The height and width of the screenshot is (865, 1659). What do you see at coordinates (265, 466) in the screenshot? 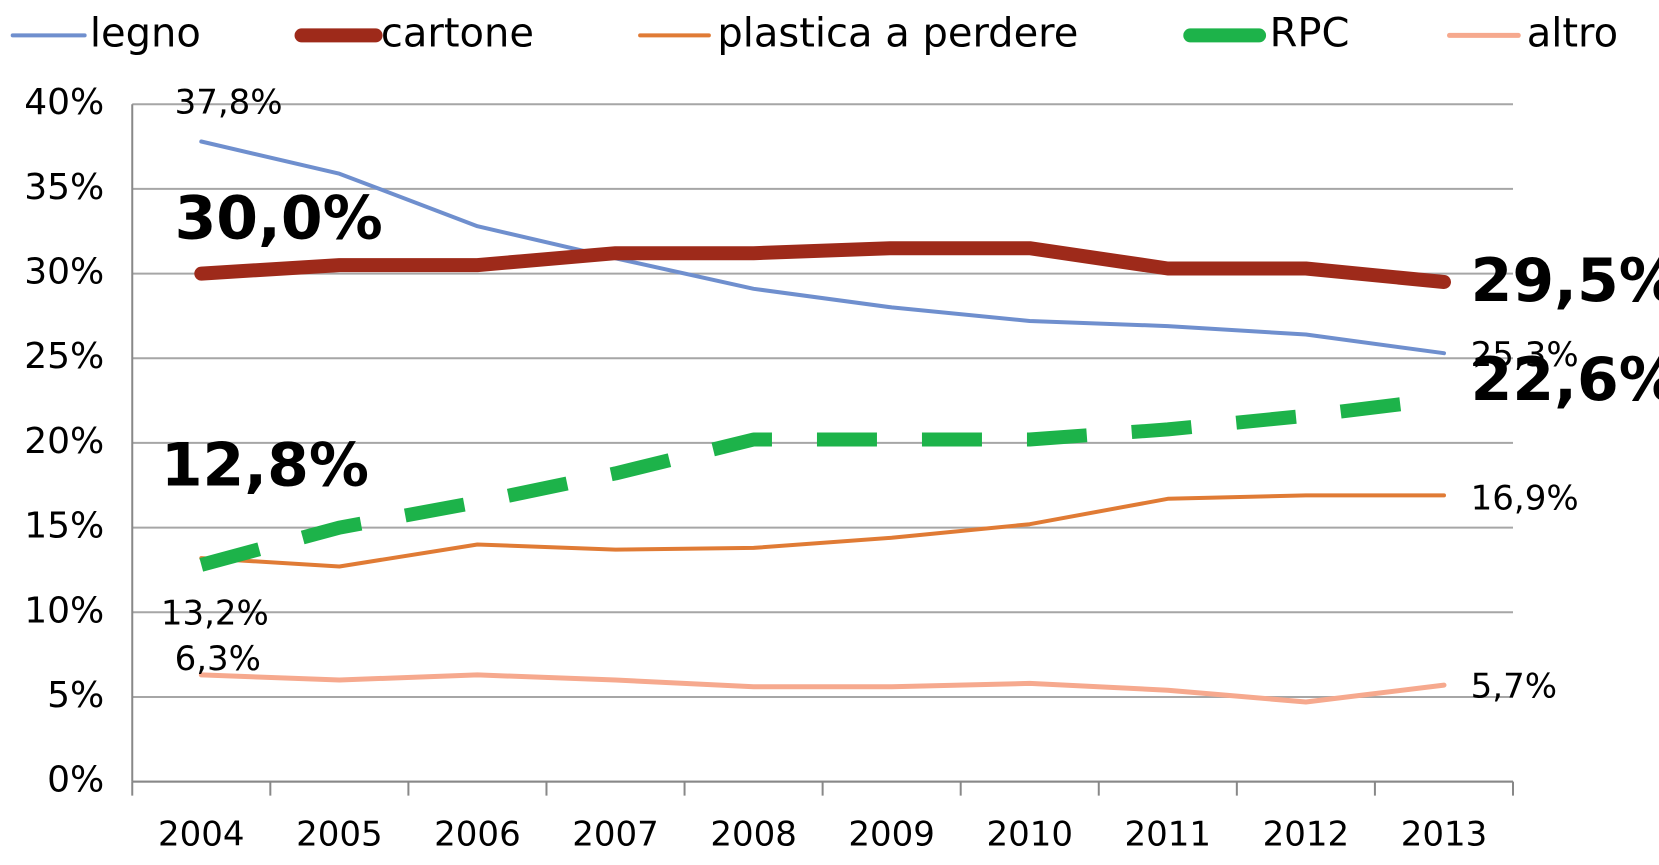
I see `value-label: 12,8%` at bounding box center [265, 466].